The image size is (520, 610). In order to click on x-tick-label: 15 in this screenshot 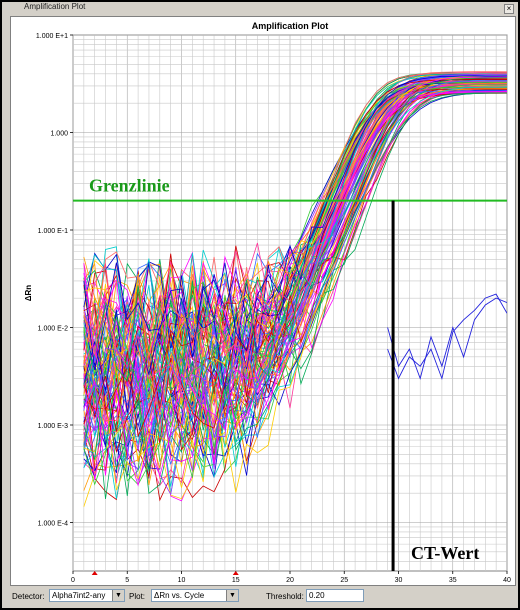, I will do `click(236, 580)`.